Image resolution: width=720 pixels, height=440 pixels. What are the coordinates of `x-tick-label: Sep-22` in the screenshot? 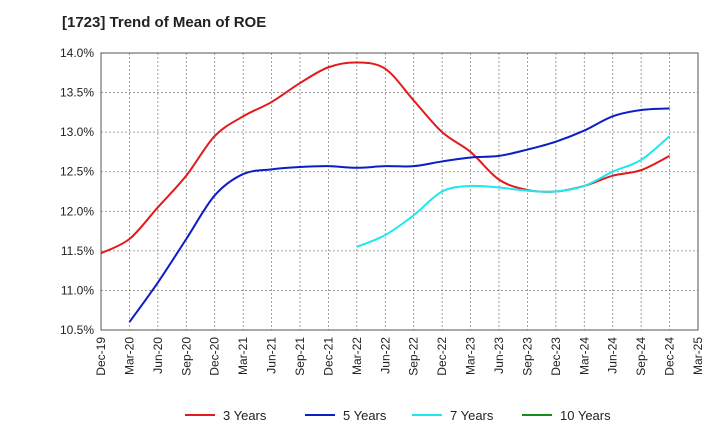 It's located at (414, 356).